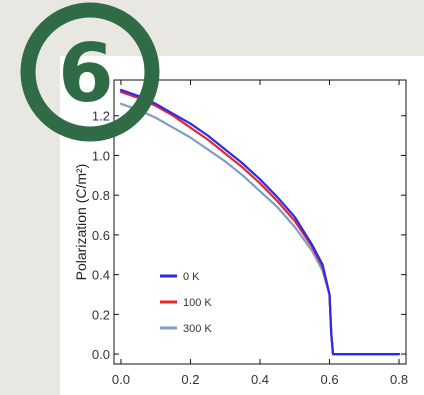  I want to click on y-tick-label: 0.0, so click(101, 354).